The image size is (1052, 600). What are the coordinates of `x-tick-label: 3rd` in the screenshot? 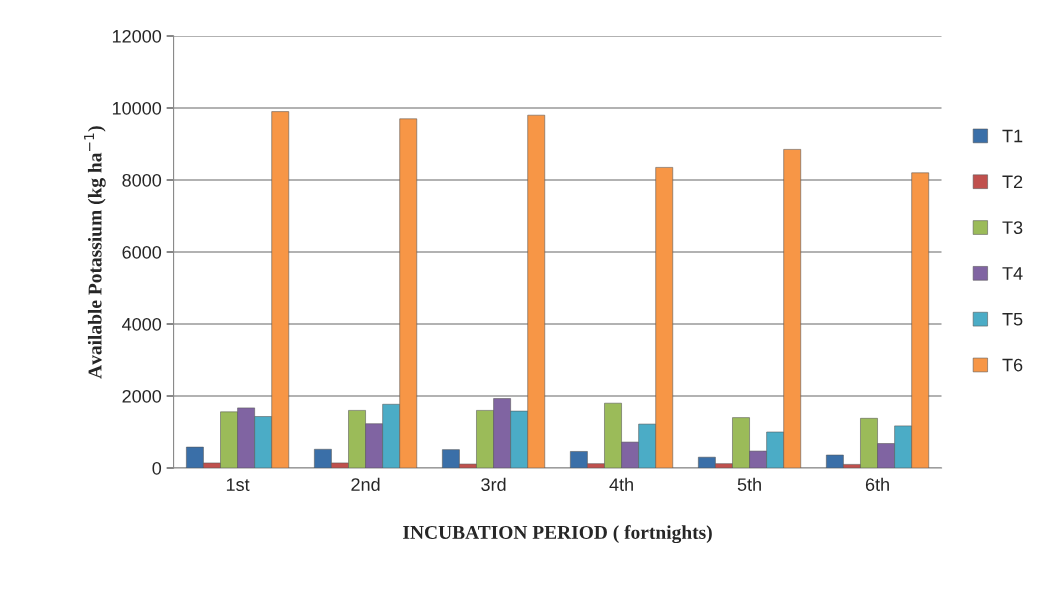 It's located at (493, 484).